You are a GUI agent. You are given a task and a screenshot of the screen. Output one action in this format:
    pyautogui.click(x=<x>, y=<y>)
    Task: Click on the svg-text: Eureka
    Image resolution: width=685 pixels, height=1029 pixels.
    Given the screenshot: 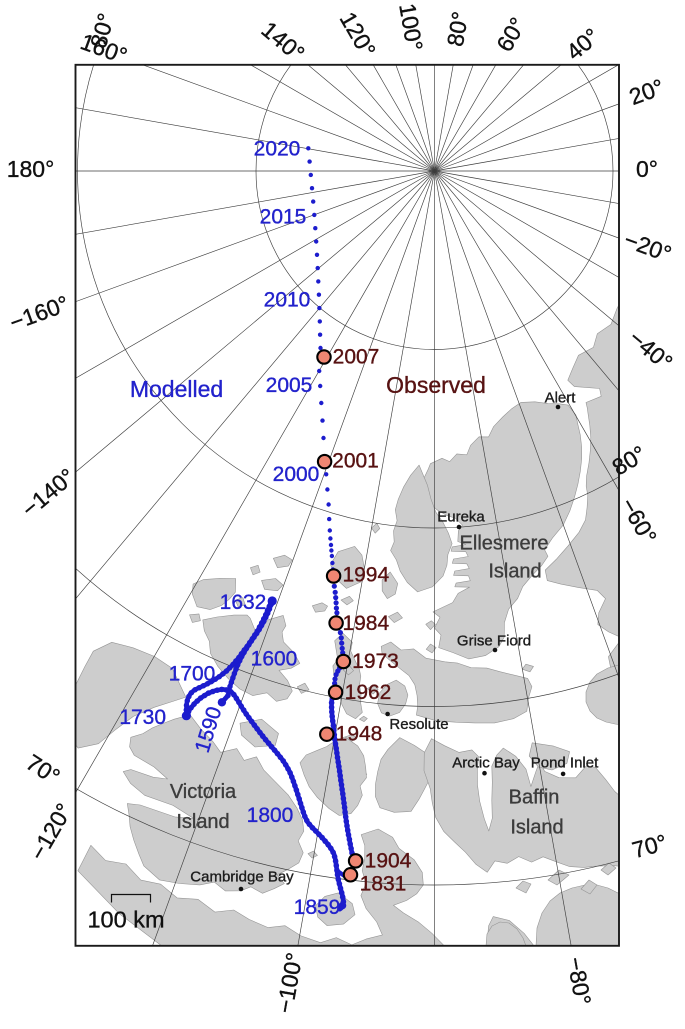 What is the action you would take?
    pyautogui.click(x=461, y=516)
    